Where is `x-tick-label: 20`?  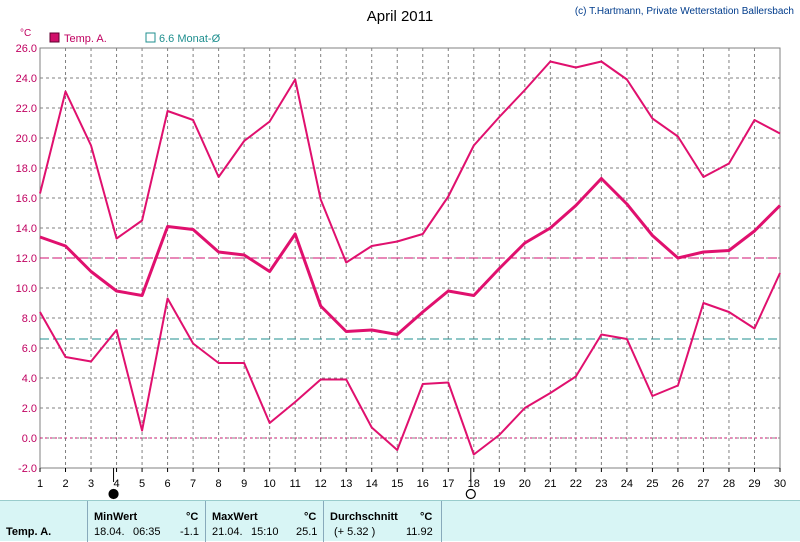
x-tick-label: 20 is located at coordinates (525, 484).